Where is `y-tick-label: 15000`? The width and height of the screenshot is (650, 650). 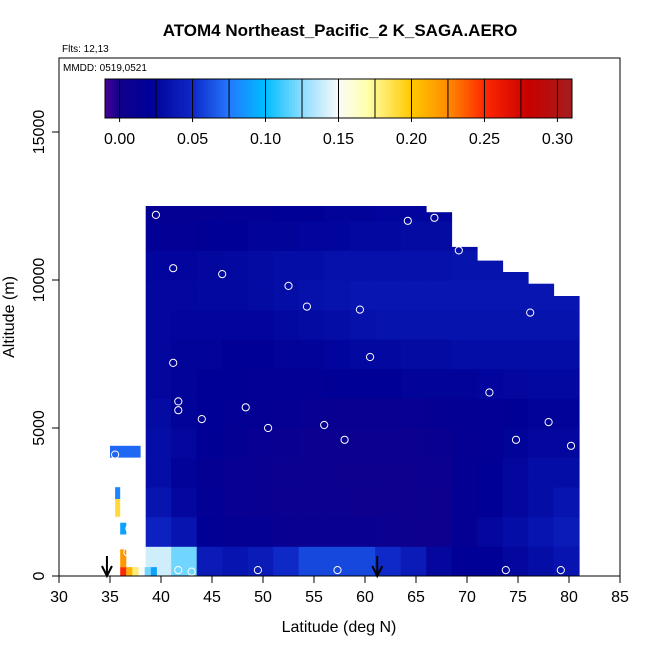 y-tick-label: 15000 is located at coordinates (39, 132).